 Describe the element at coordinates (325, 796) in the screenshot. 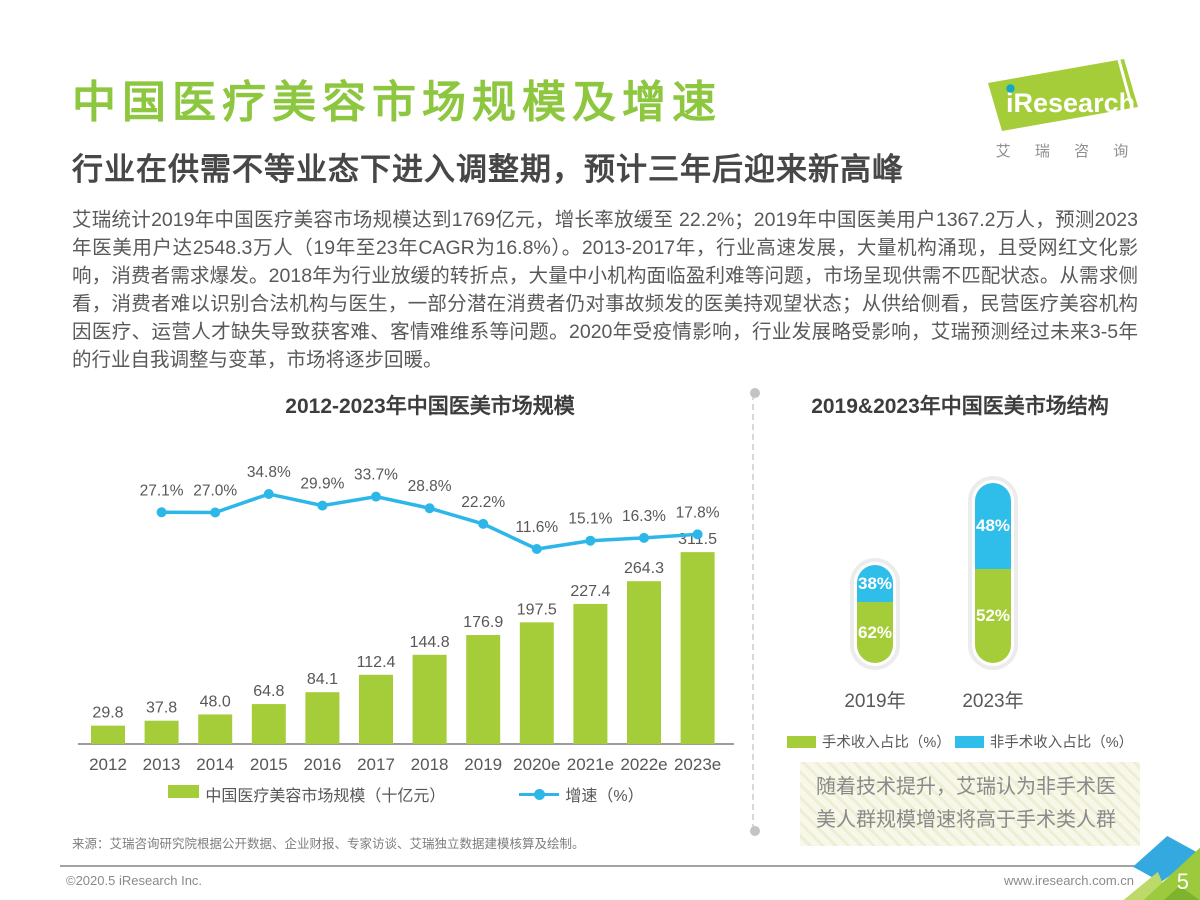

I see `legend-label-market-size: 中国医疗美容市场规模（十亿元）` at that location.